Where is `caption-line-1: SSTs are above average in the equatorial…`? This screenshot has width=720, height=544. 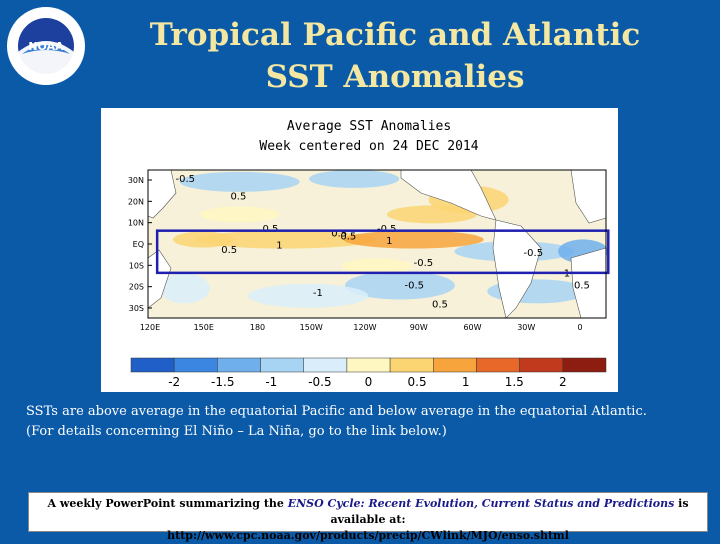 caption-line-1: SSTs are above average in the equatorial… is located at coordinates (336, 411).